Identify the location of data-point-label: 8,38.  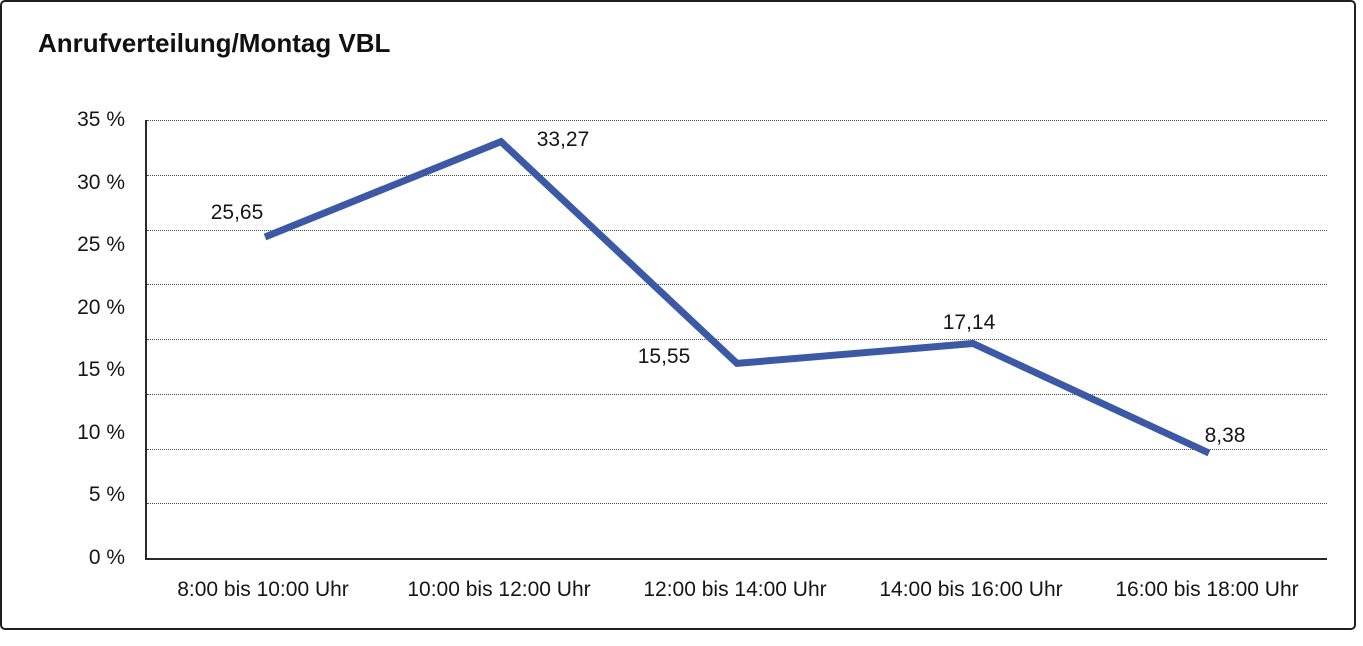
(1225, 436).